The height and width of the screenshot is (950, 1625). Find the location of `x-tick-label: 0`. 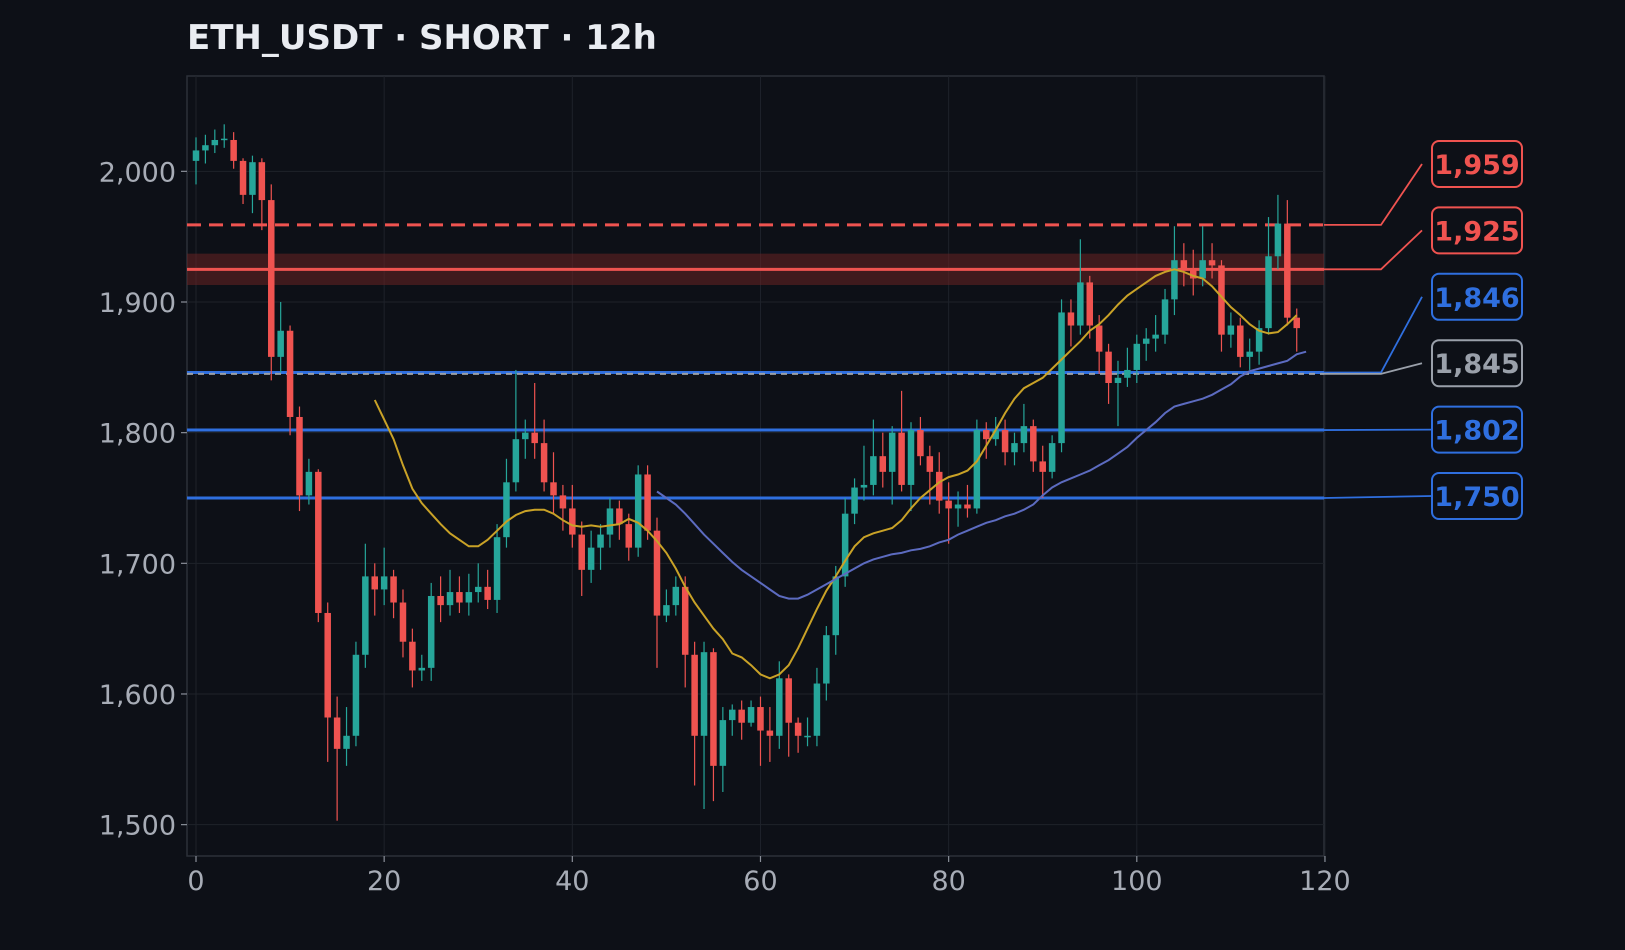

x-tick-label: 0 is located at coordinates (195, 881).